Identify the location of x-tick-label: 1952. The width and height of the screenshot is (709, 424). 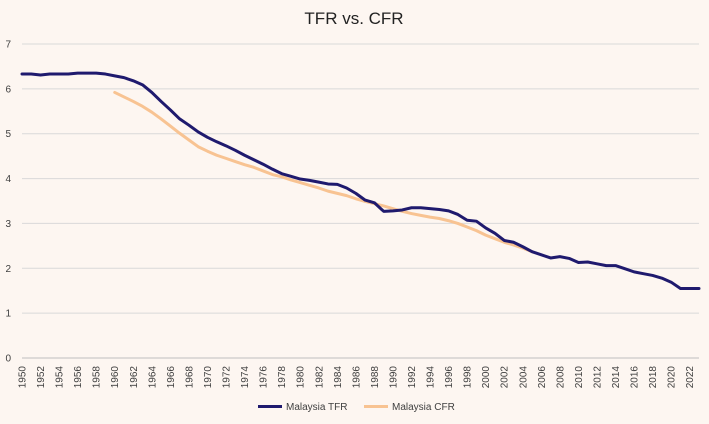
(41, 377).